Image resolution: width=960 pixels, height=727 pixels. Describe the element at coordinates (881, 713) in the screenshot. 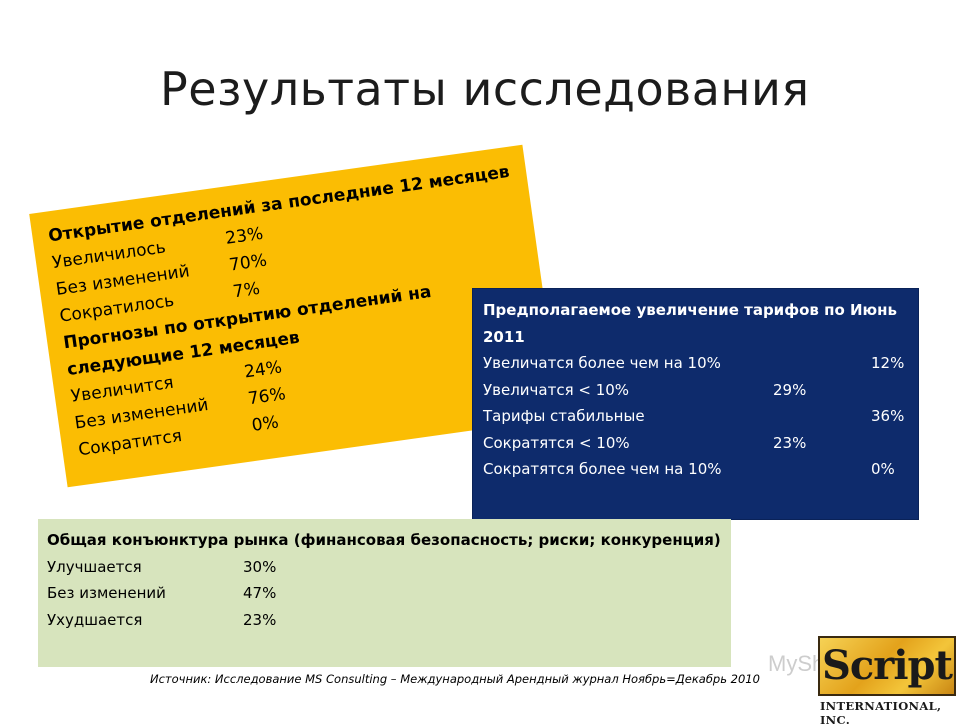

I see `logo-subtitle: INTERNATIONAL, INC.` at that location.